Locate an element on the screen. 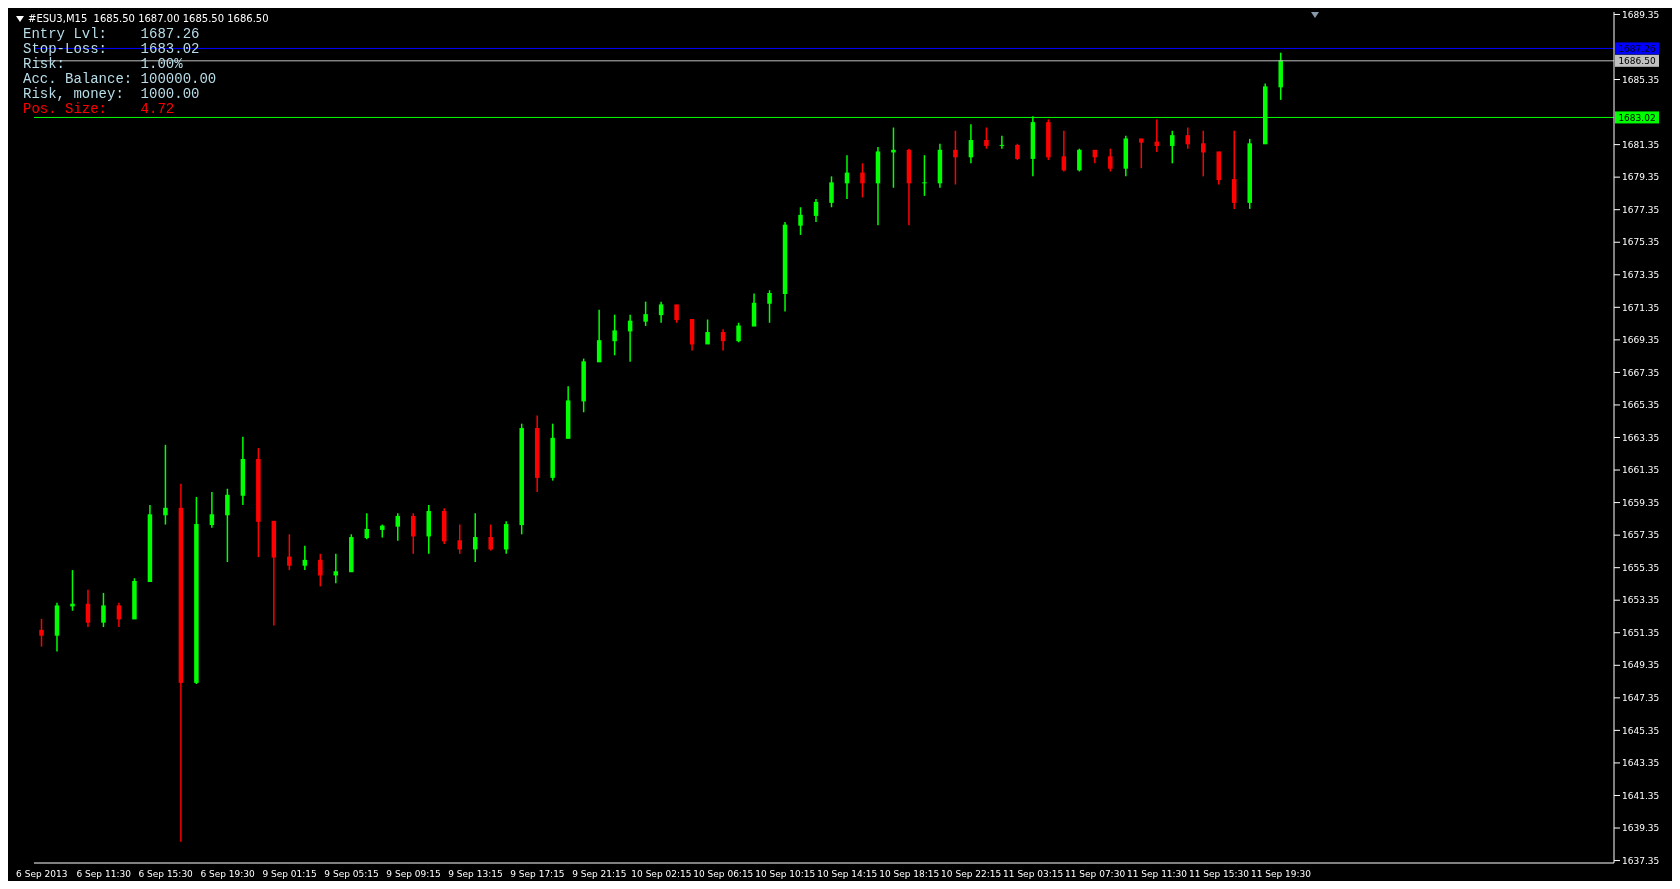  y-tick-label: 1651.35 is located at coordinates (1641, 632).